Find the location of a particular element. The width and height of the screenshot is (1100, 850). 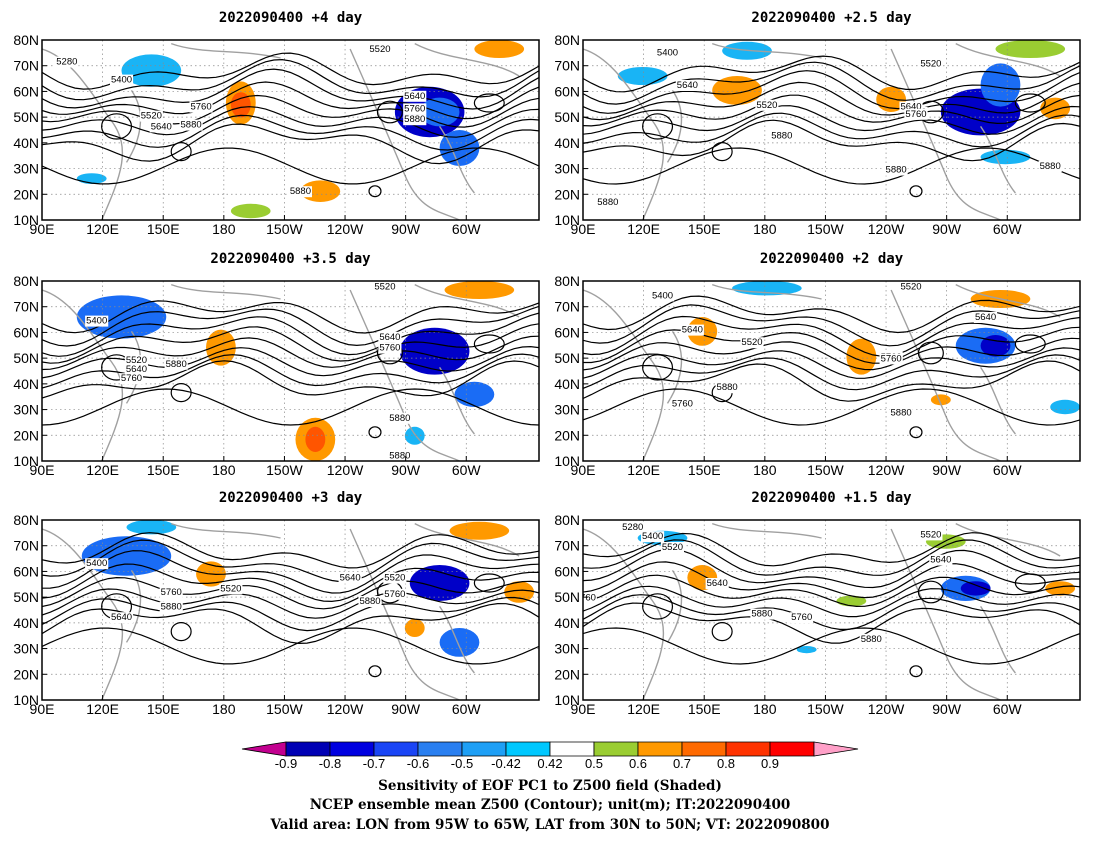

panel-title: 2022090400 +3 day is located at coordinates (291, 498).